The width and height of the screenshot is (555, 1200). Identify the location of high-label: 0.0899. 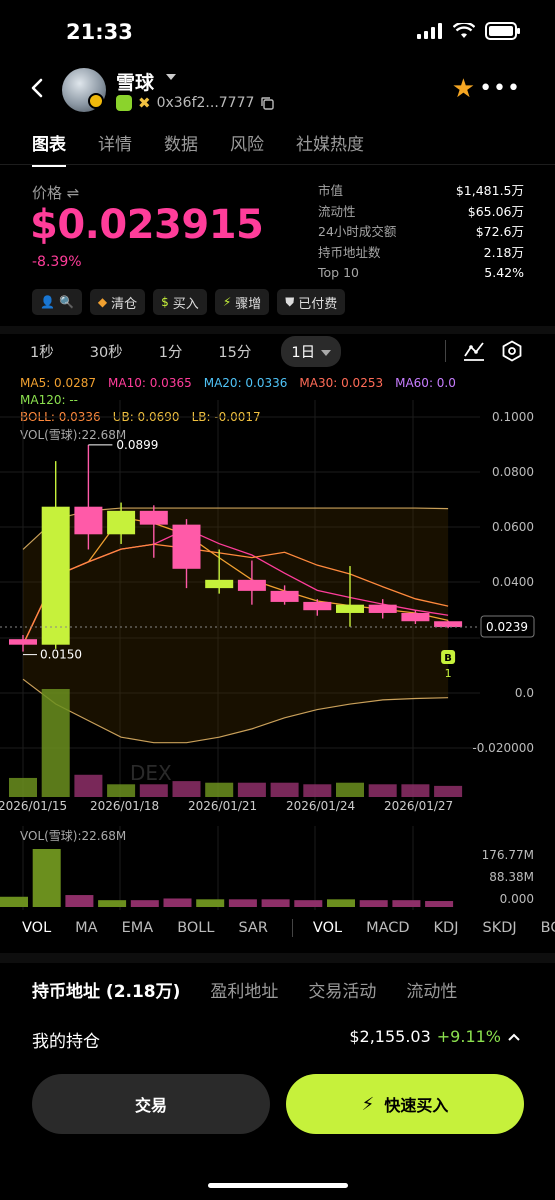
(137, 445).